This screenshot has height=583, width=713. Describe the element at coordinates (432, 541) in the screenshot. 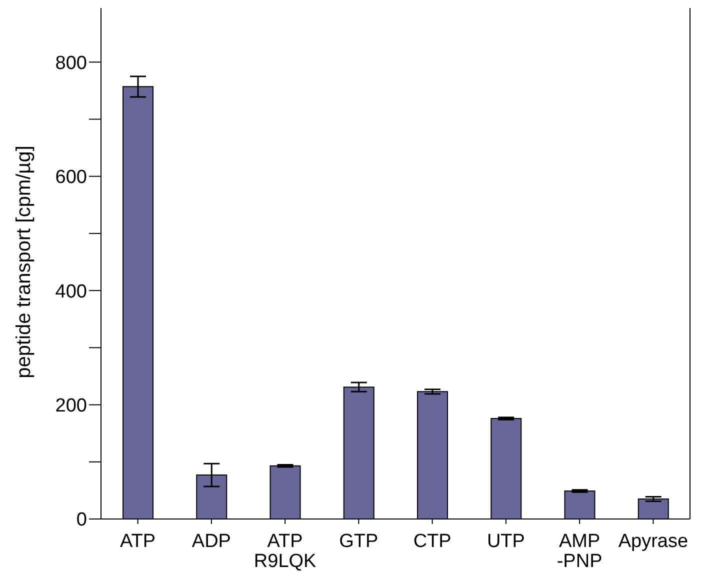

I see `x-tick-label: CTP` at that location.